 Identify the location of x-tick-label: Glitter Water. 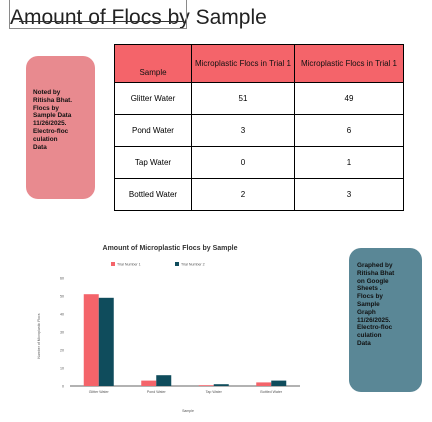
(99, 392).